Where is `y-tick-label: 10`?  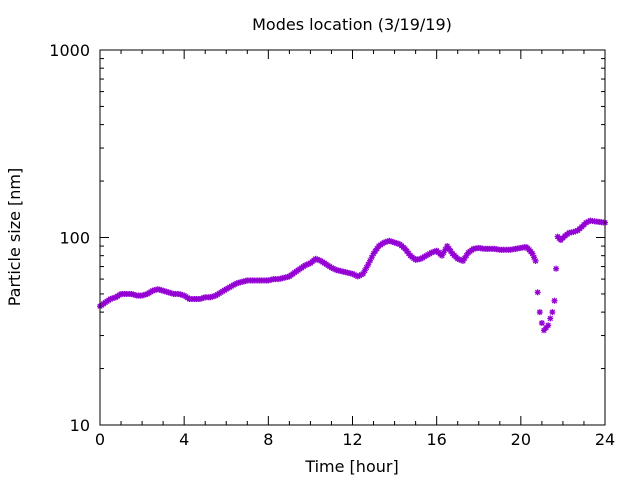
y-tick-label: 10 is located at coordinates (80, 425).